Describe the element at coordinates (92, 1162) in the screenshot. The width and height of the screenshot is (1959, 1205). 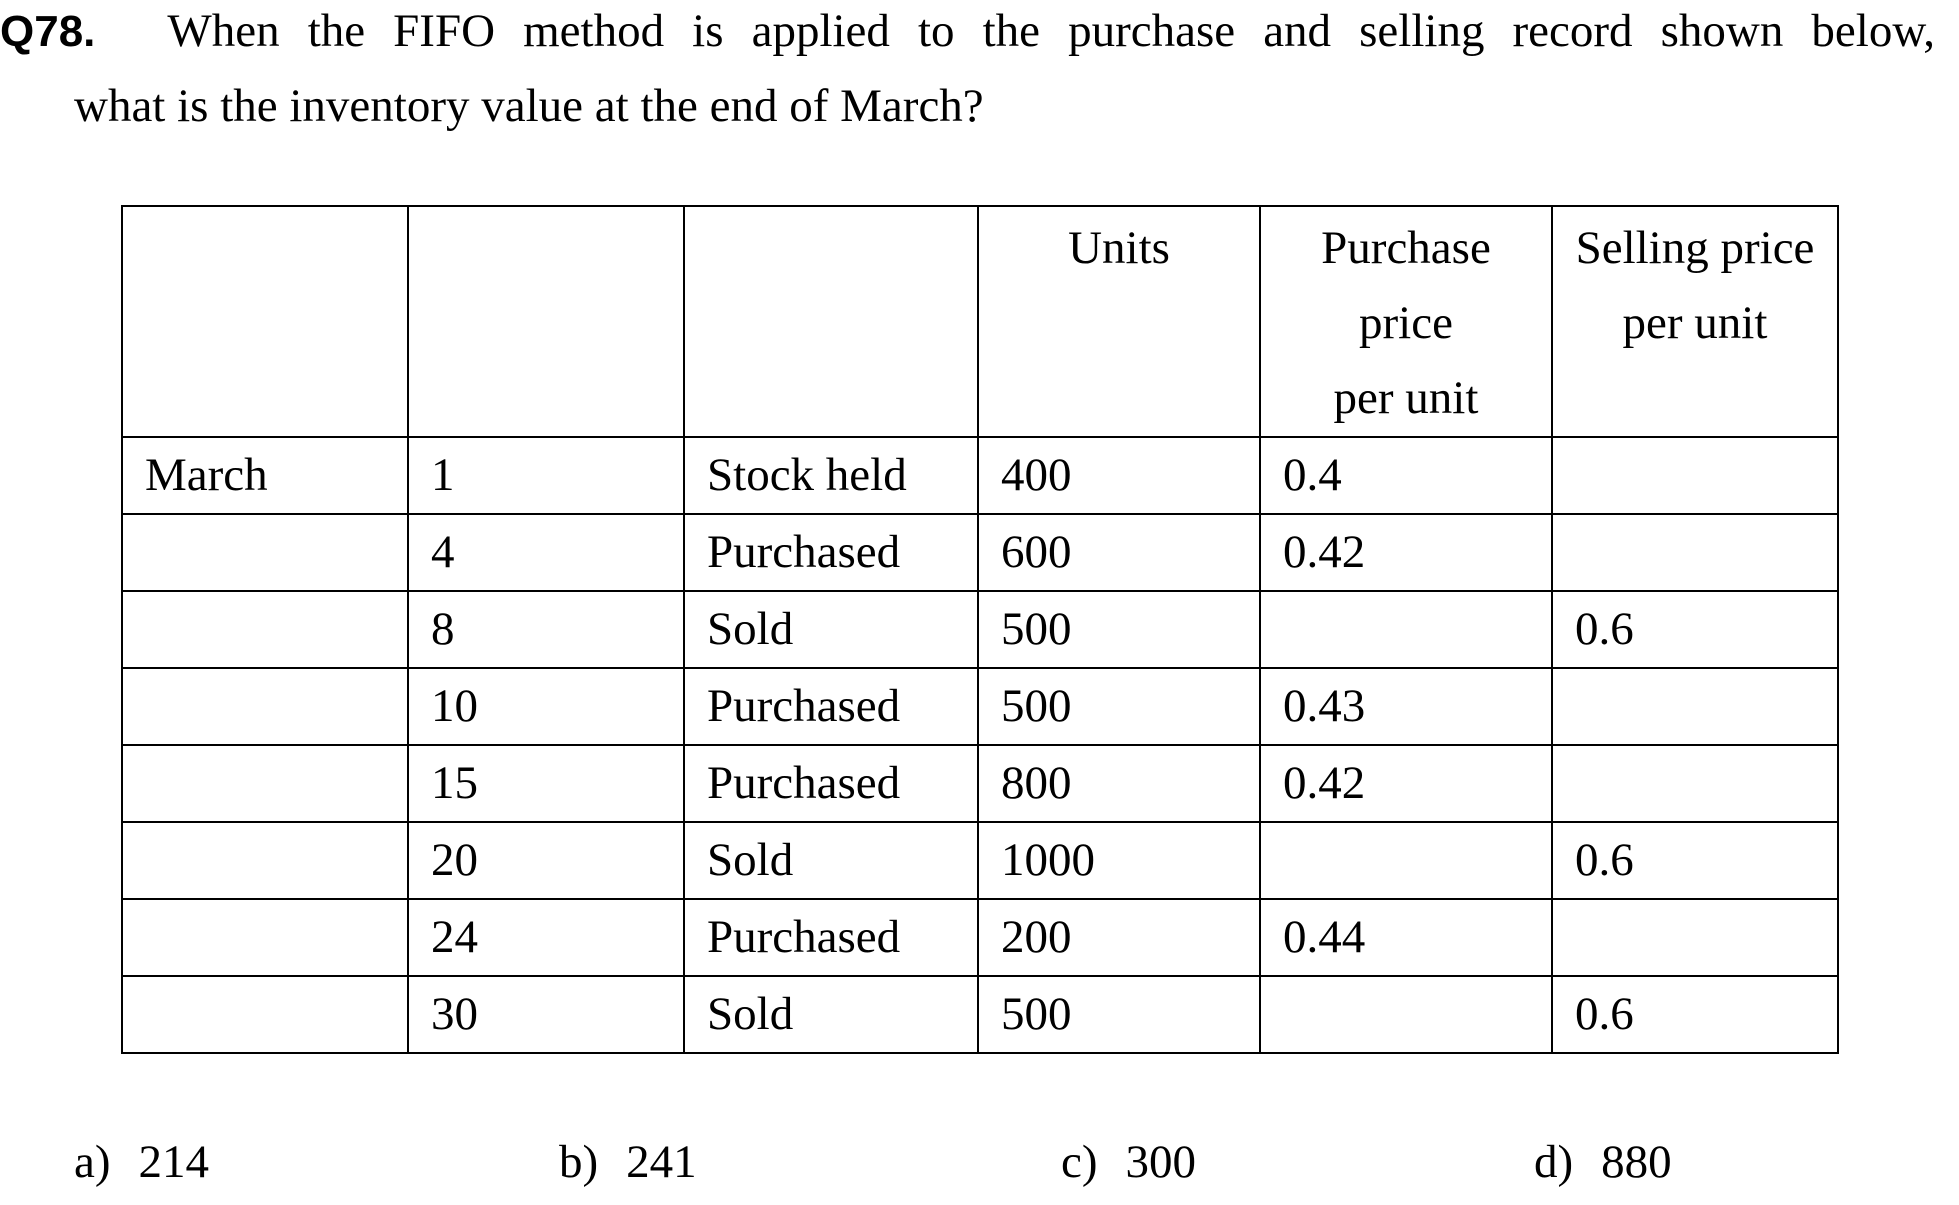
I see `answer-letter: a)` at that location.